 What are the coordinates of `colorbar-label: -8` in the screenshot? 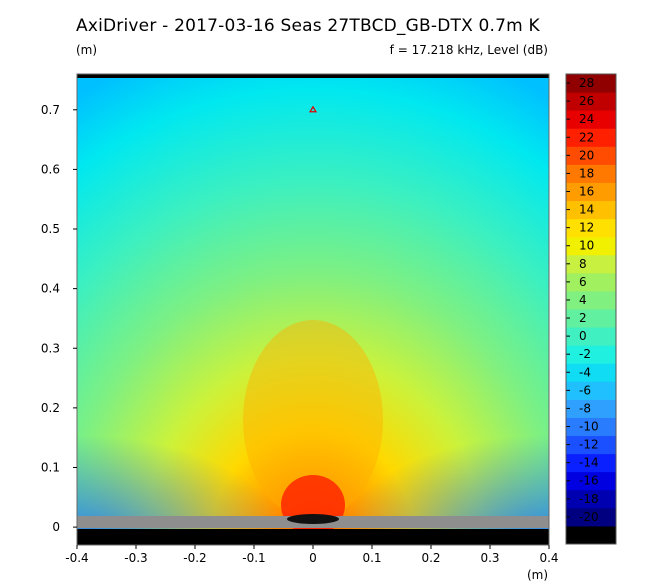 It's located at (585, 408).